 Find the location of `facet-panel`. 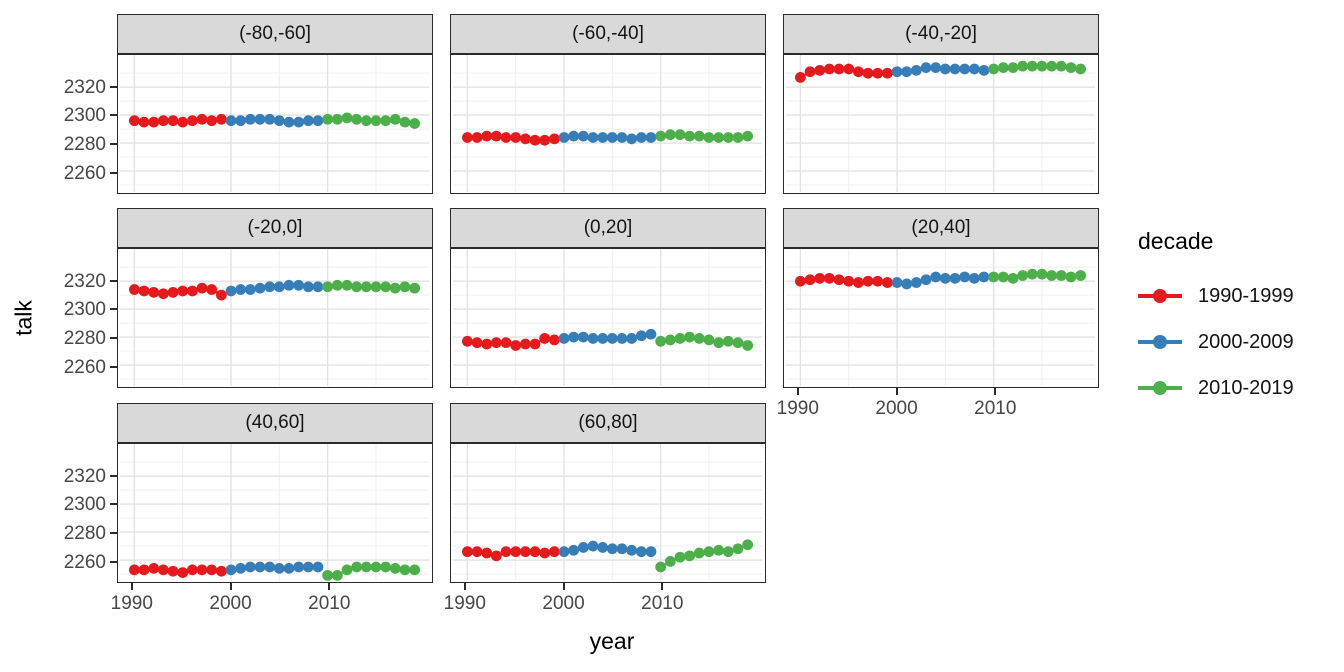

facet-panel is located at coordinates (275, 318).